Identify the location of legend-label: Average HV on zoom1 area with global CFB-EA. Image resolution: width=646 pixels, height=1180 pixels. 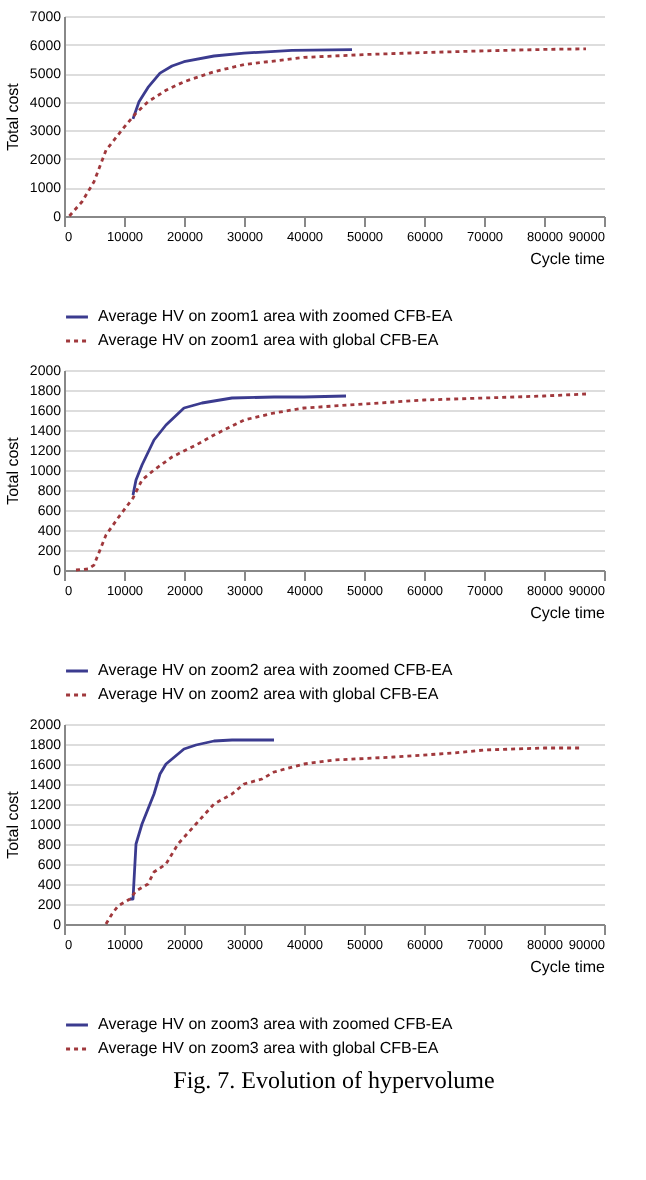
(269, 340).